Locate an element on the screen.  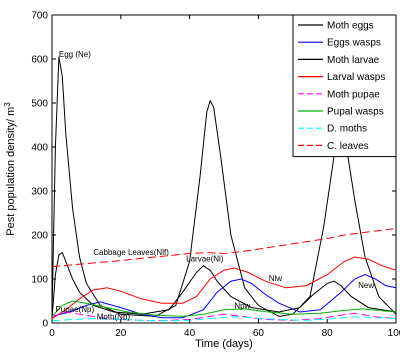
y-tick-label: 500 is located at coordinates (39, 104).